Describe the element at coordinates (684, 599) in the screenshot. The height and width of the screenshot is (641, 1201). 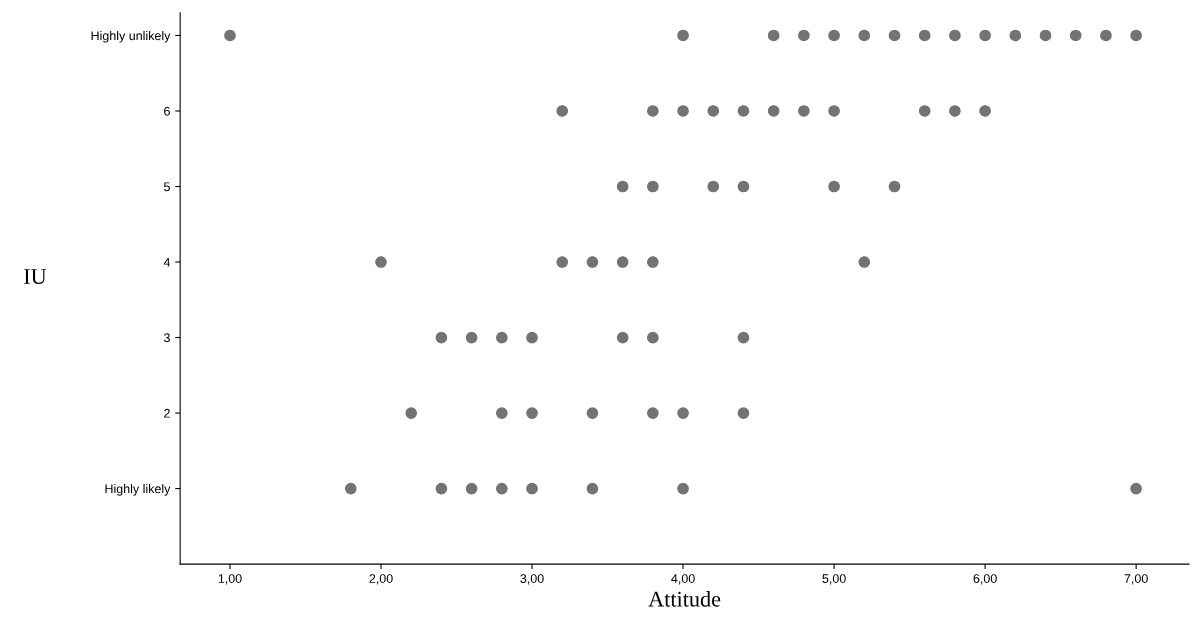
I see `x-axis-title: Attitude` at that location.